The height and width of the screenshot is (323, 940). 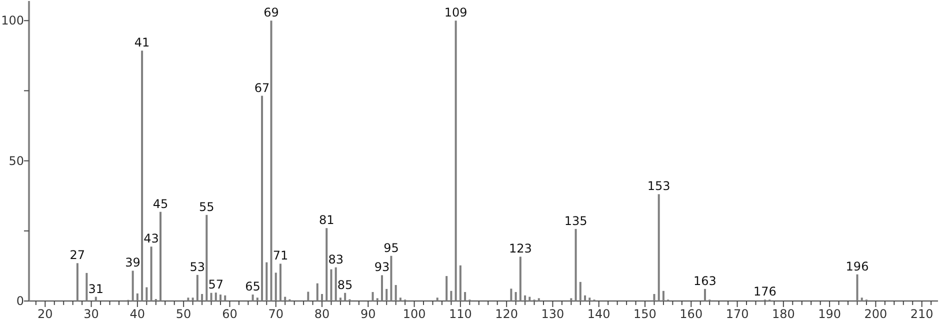 What do you see at coordinates (16, 161) in the screenshot?
I see `y-tick-label: 50` at bounding box center [16, 161].